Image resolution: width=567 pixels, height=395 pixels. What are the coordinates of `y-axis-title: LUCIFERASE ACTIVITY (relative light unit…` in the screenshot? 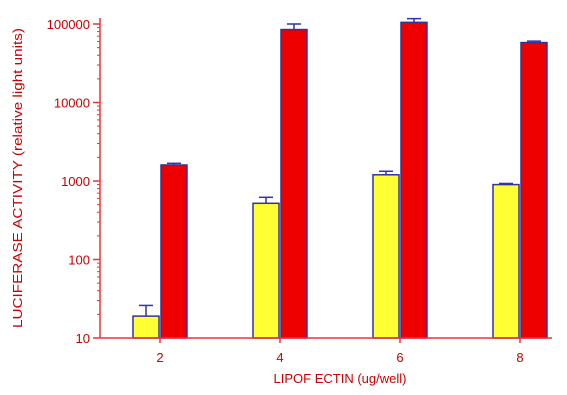 It's located at (17, 178).